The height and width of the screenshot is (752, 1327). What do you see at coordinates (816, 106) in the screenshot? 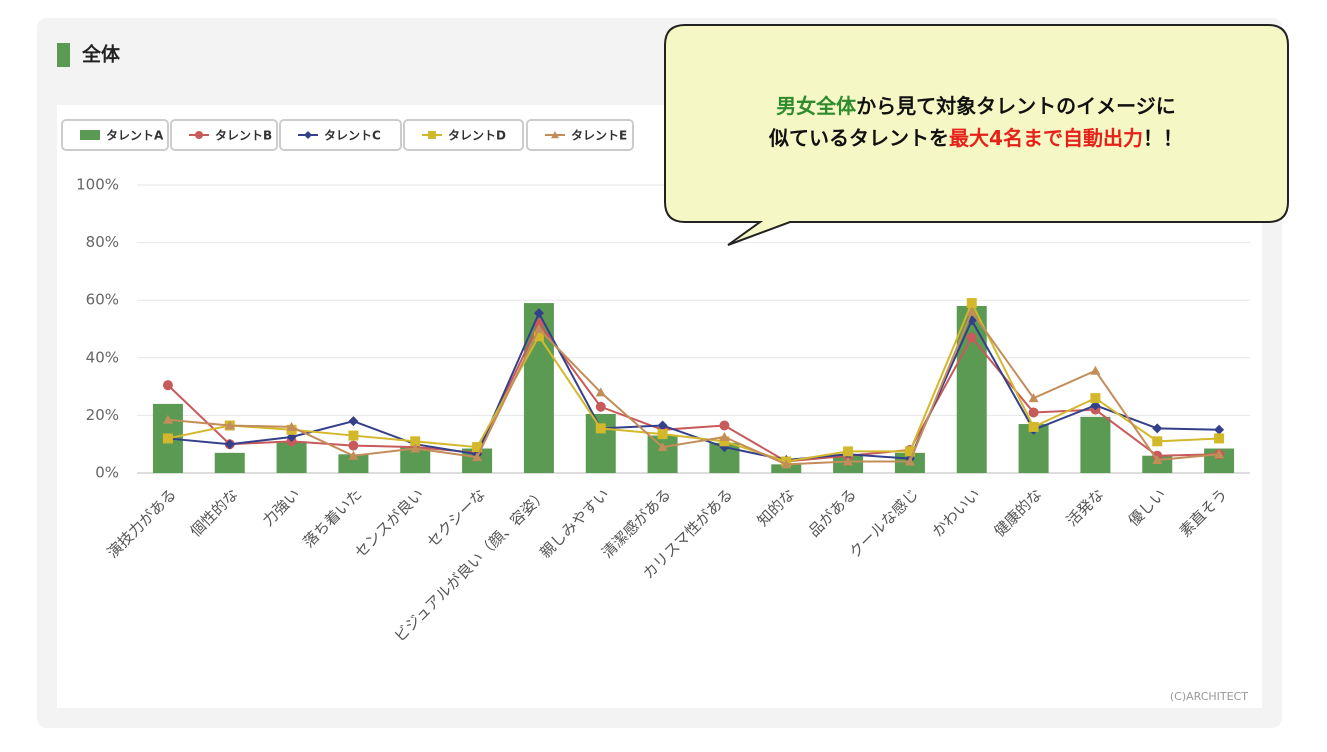
I see `callout-segment: 男女全体` at bounding box center [816, 106].